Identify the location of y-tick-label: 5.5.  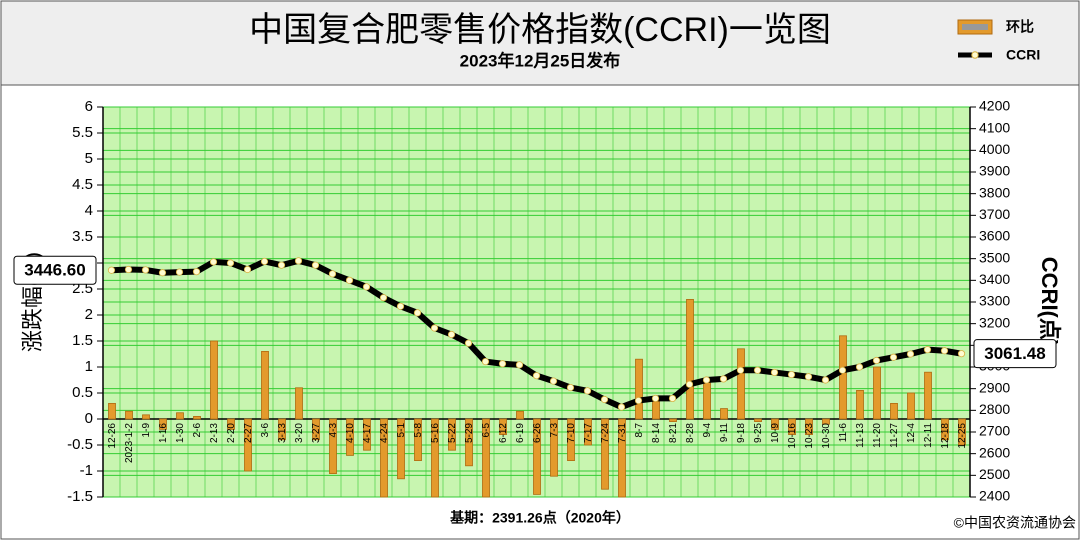
(82, 132).